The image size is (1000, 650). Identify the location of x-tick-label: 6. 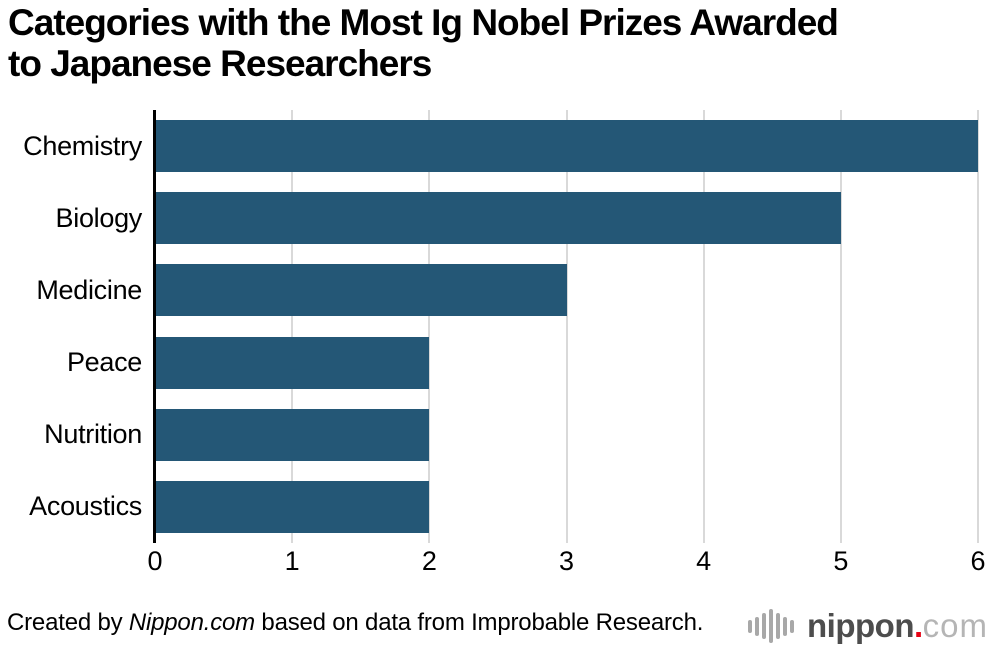
(978, 561).